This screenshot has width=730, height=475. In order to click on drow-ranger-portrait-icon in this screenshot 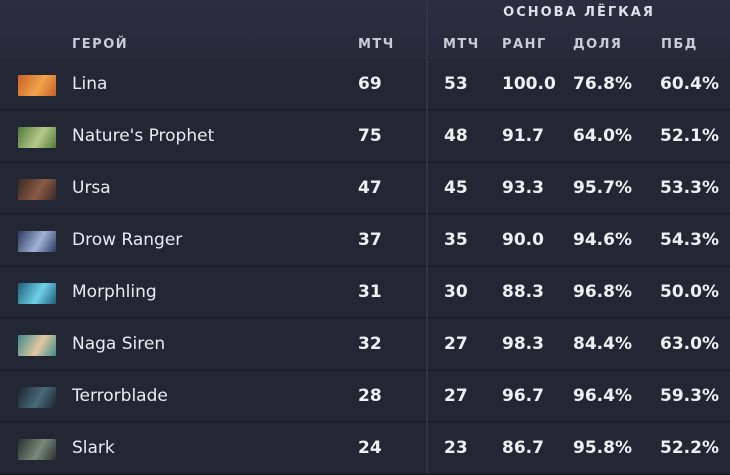, I will do `click(37, 241)`.